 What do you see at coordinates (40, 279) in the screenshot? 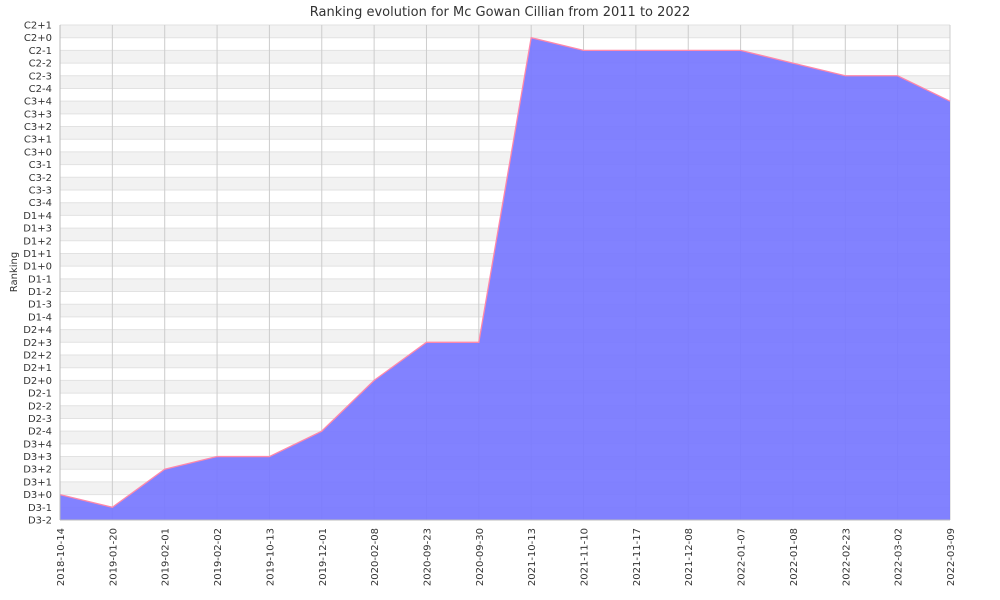
I see `y-tick-label: D1-1` at bounding box center [40, 279].